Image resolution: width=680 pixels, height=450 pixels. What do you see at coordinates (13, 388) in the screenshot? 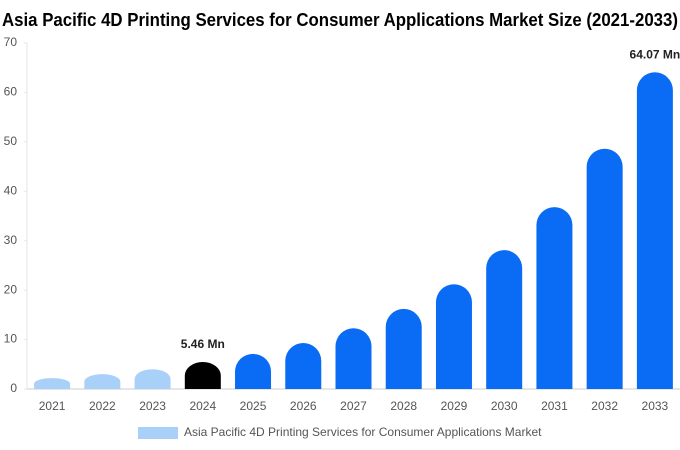
I see `y-tick-label: 0` at bounding box center [13, 388].